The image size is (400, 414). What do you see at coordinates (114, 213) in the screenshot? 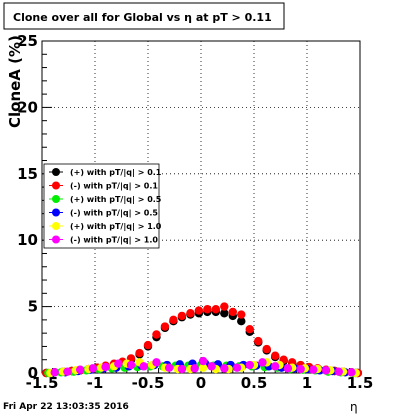
I see `legend-entry-label: (-) with pT/|q| > 0.5` at bounding box center [114, 213].